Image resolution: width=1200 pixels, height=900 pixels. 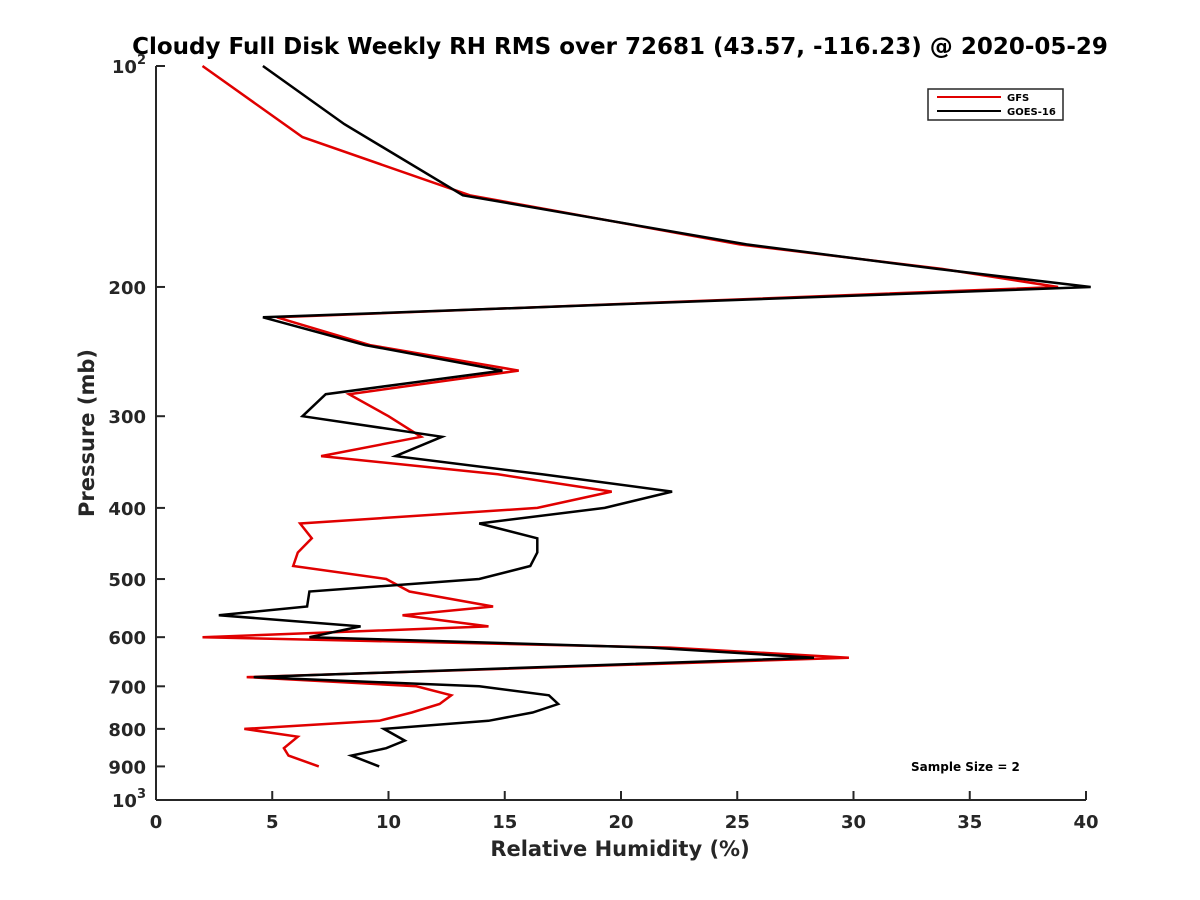 I want to click on y-ticks: 10² 200 300 400 500 600 700 800 900 10³, so click(x=136, y=432).